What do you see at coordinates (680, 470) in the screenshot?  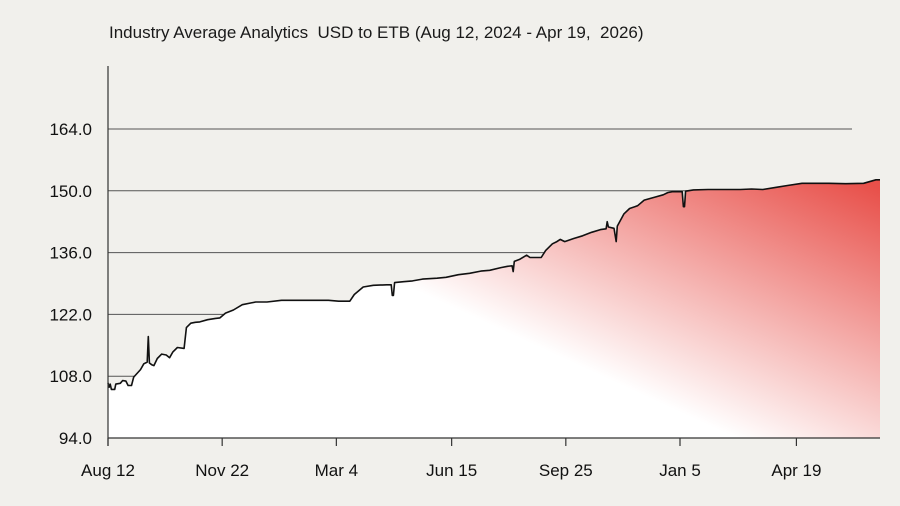 I see `x-tick-label: Jan 5` at bounding box center [680, 470].